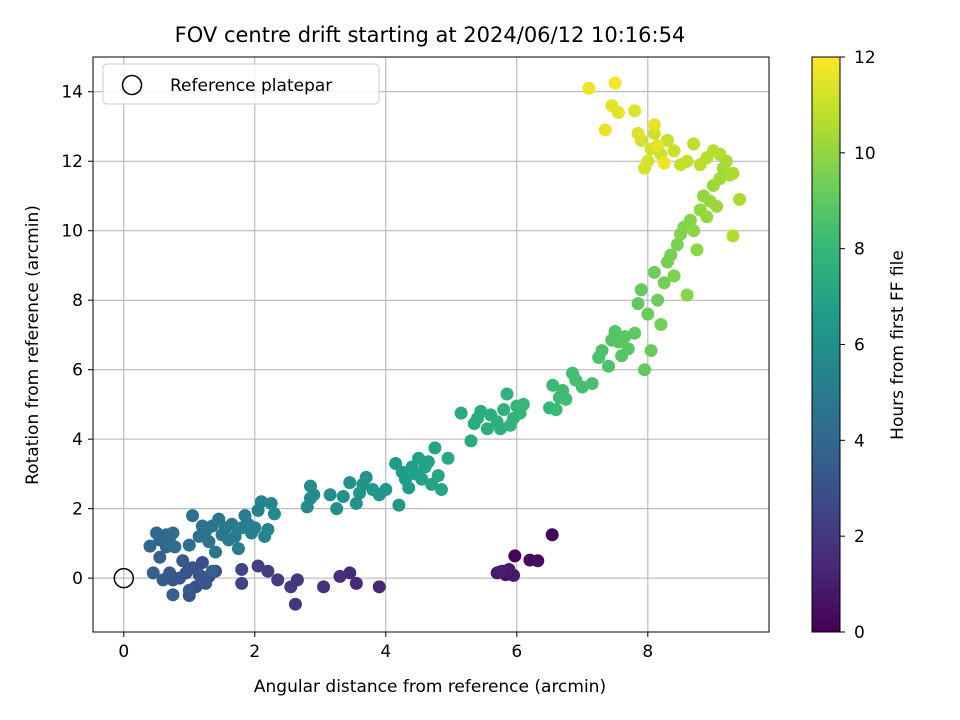 The height and width of the screenshot is (720, 960). What do you see at coordinates (77, 579) in the screenshot?
I see `y-tick-label: 0` at bounding box center [77, 579].